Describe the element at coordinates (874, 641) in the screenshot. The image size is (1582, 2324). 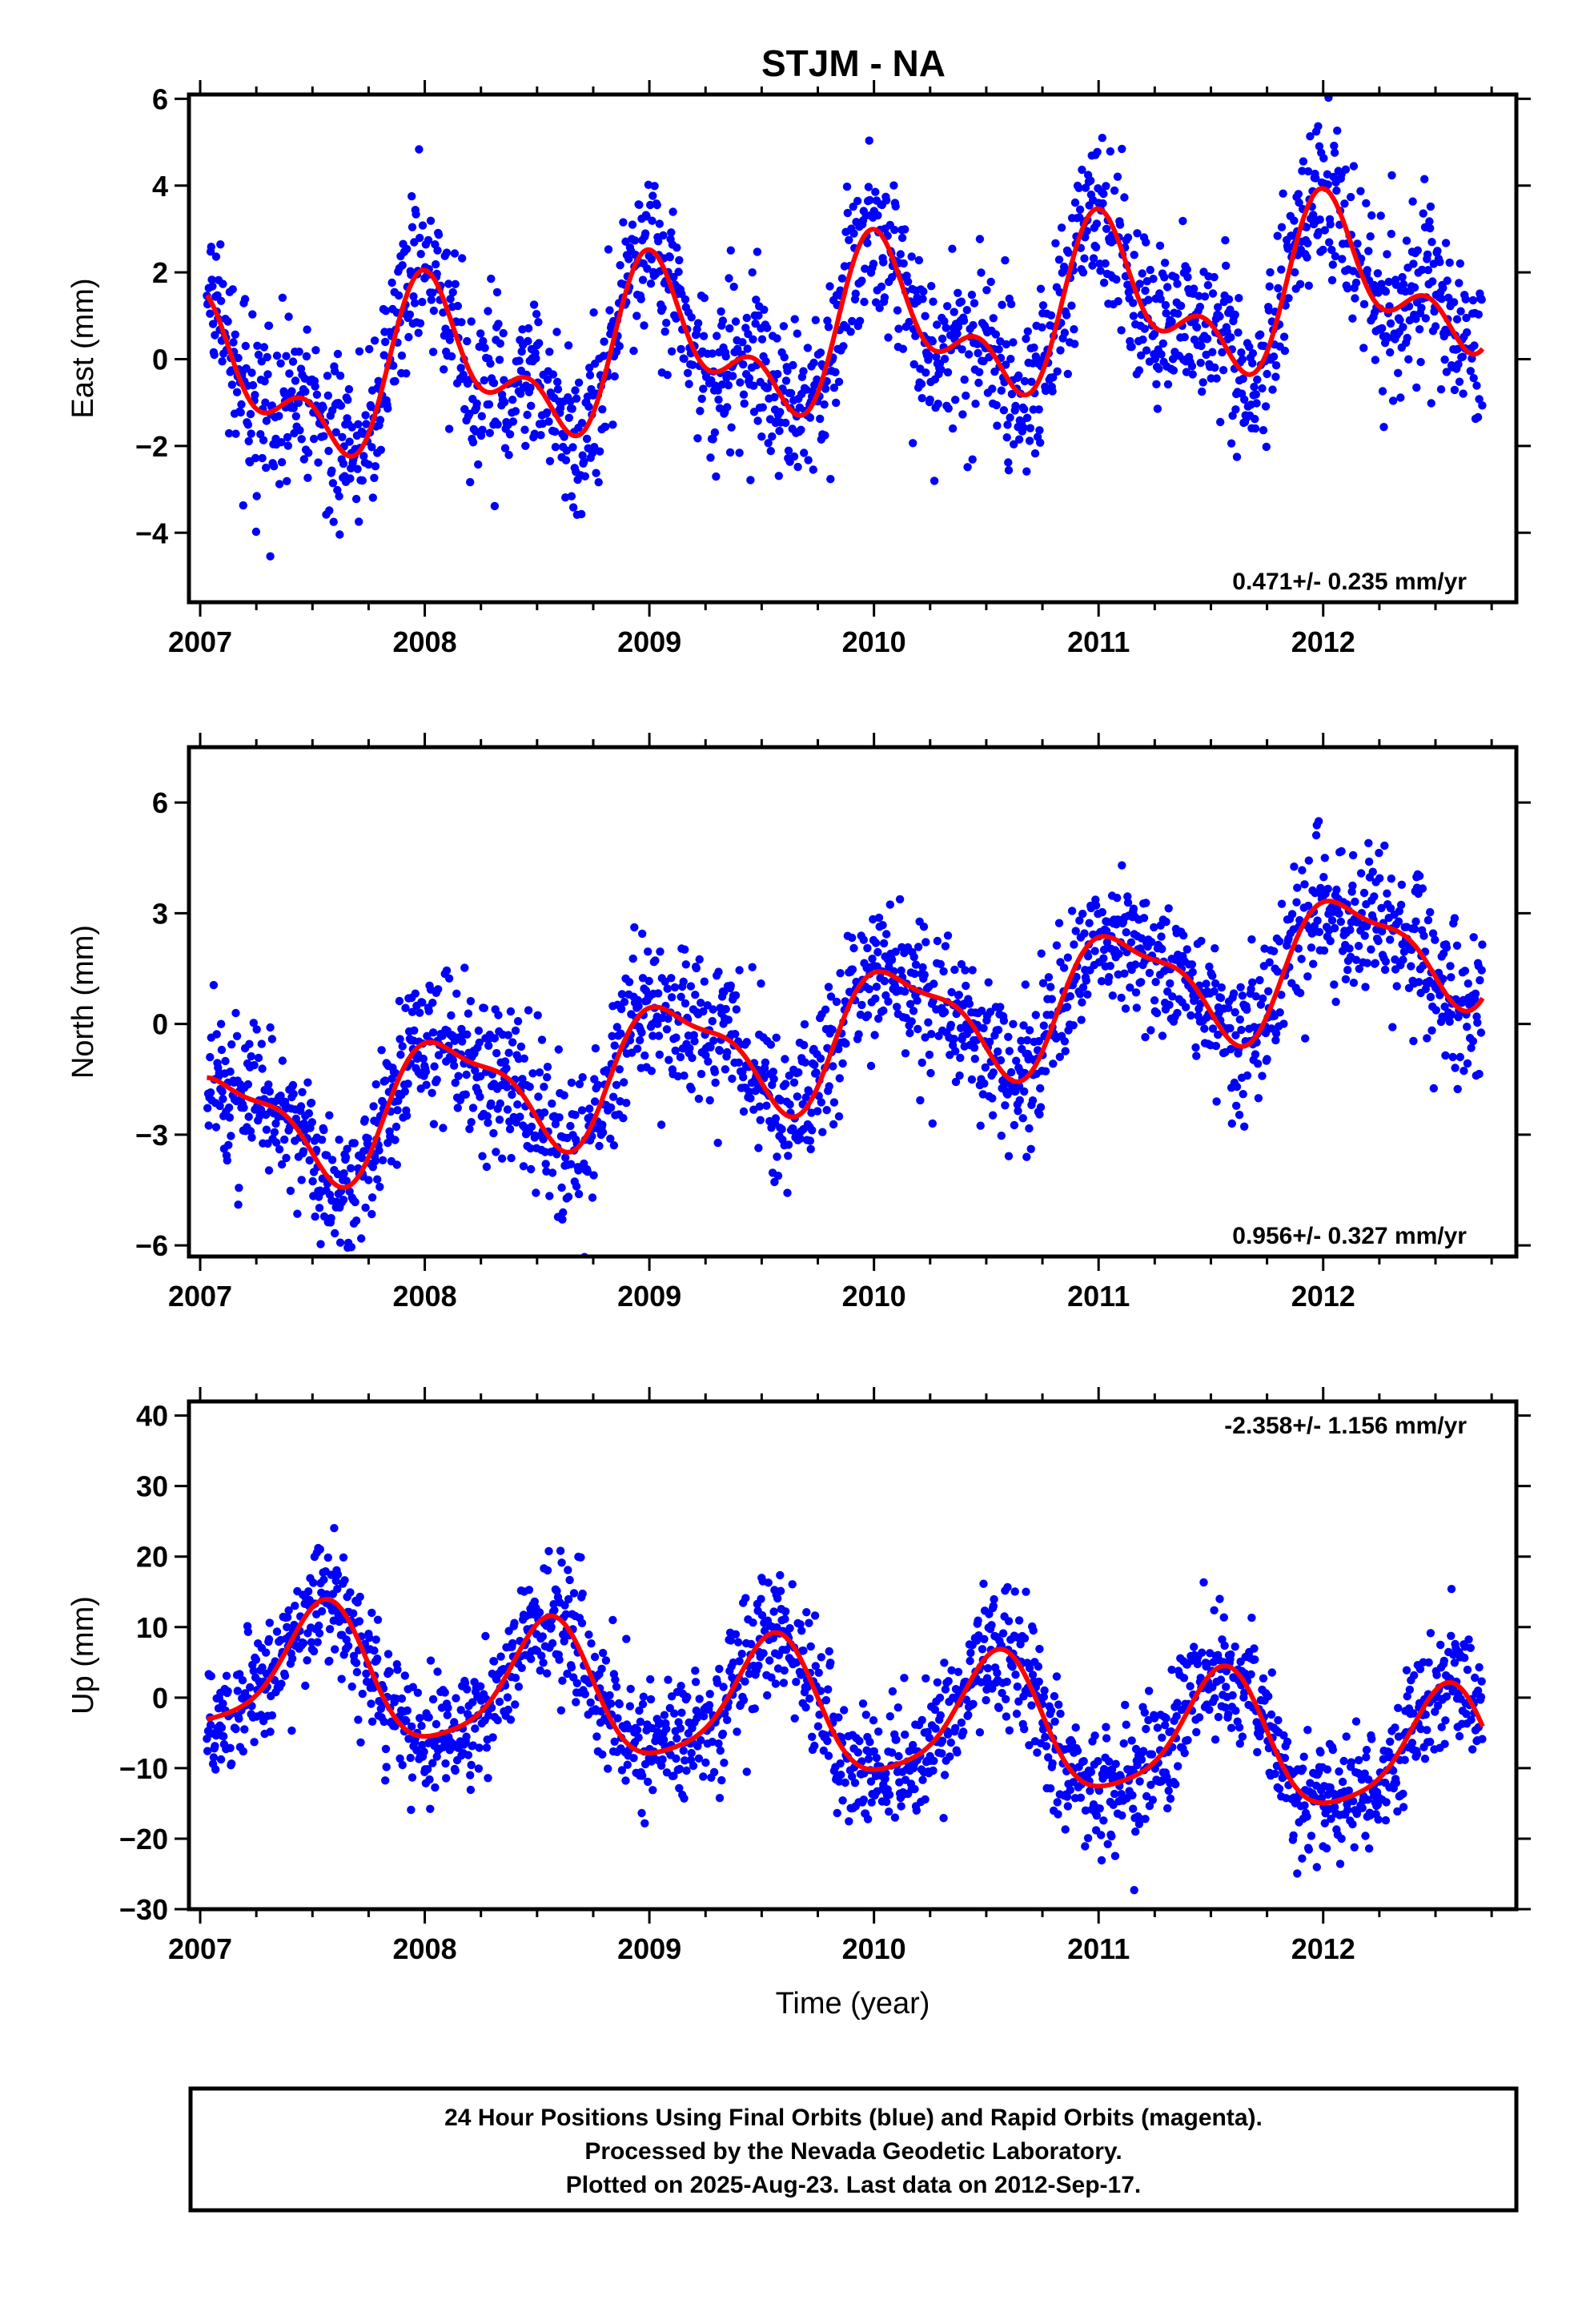
I see `east-x-tick-label: 2010` at that location.